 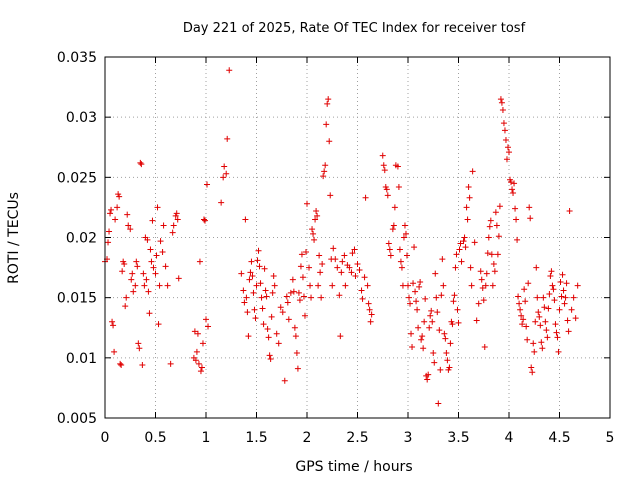 I want to click on x-tick-label: 3, so click(x=408, y=438).